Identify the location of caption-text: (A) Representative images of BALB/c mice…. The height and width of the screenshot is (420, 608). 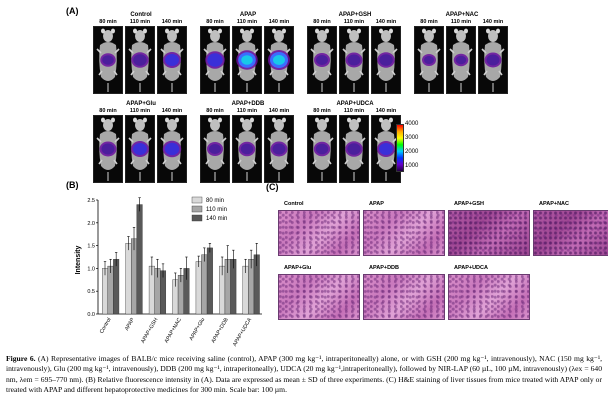
(304, 374).